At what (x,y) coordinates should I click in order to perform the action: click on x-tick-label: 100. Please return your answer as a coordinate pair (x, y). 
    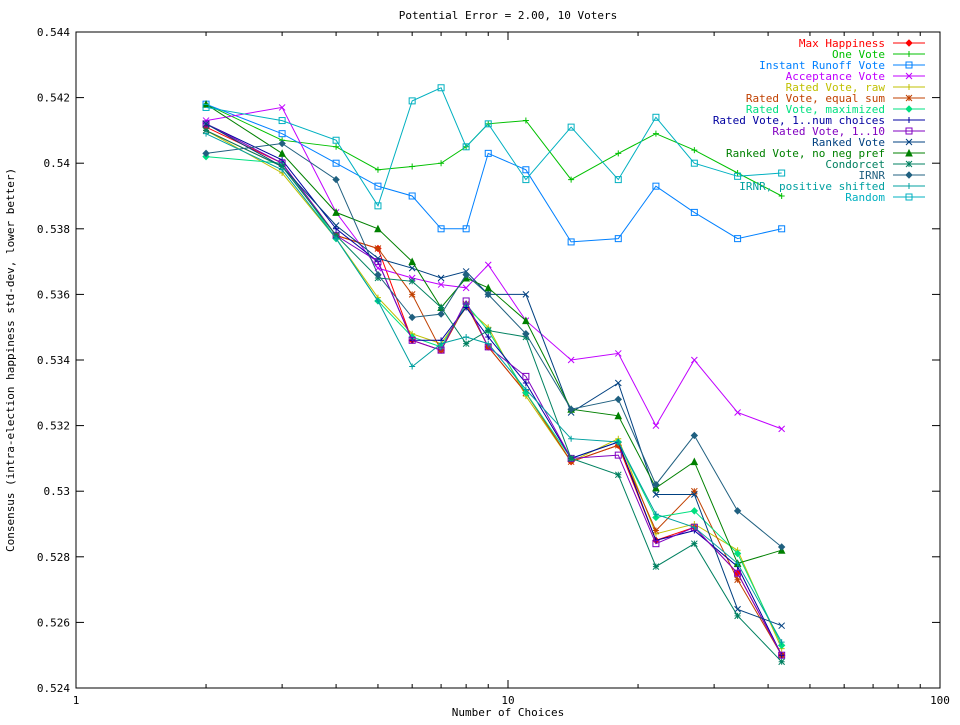
    Looking at the image, I should click on (940, 700).